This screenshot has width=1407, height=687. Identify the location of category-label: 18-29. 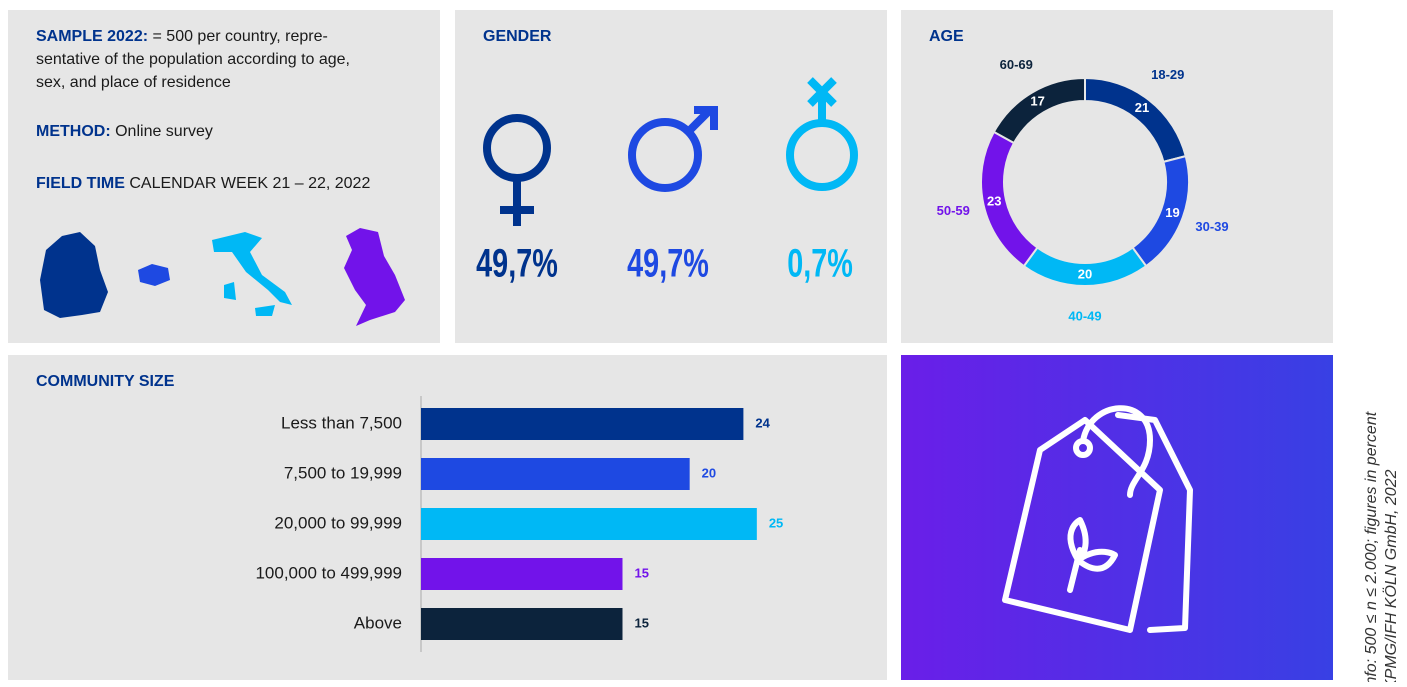
(1167, 74).